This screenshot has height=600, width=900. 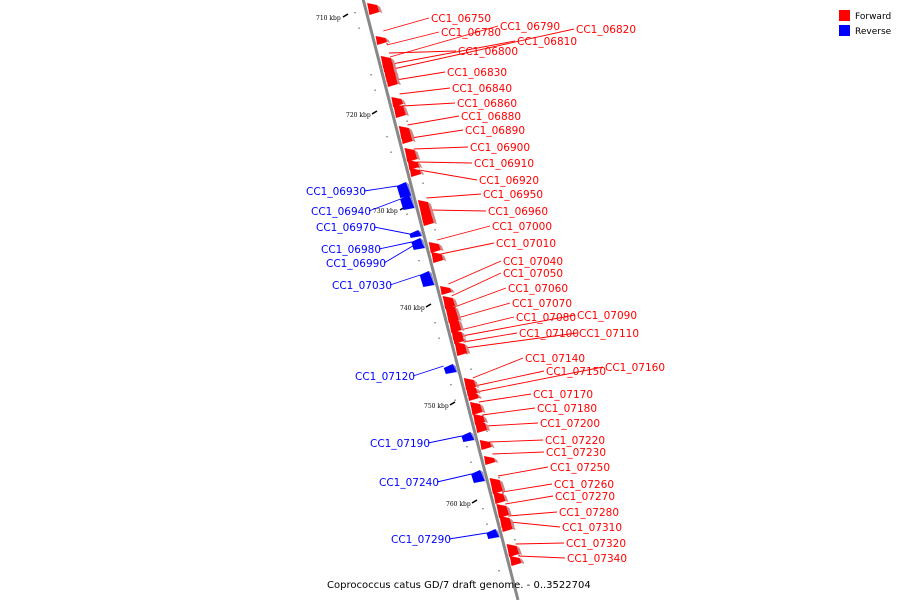 I want to click on gene-label-cc1-06750: CC1_06750, so click(x=461, y=19).